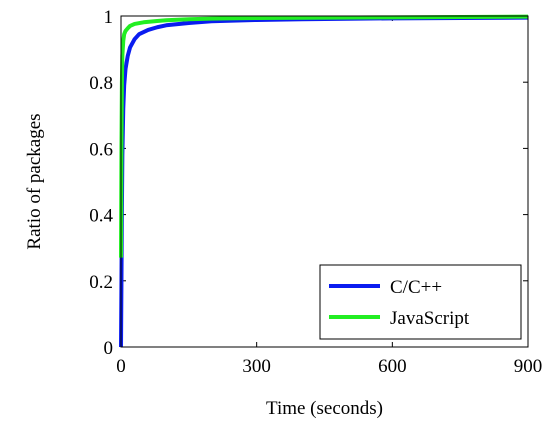 The width and height of the screenshot is (554, 421). What do you see at coordinates (324, 408) in the screenshot?
I see `x-axis-label: Time (seconds)` at bounding box center [324, 408].